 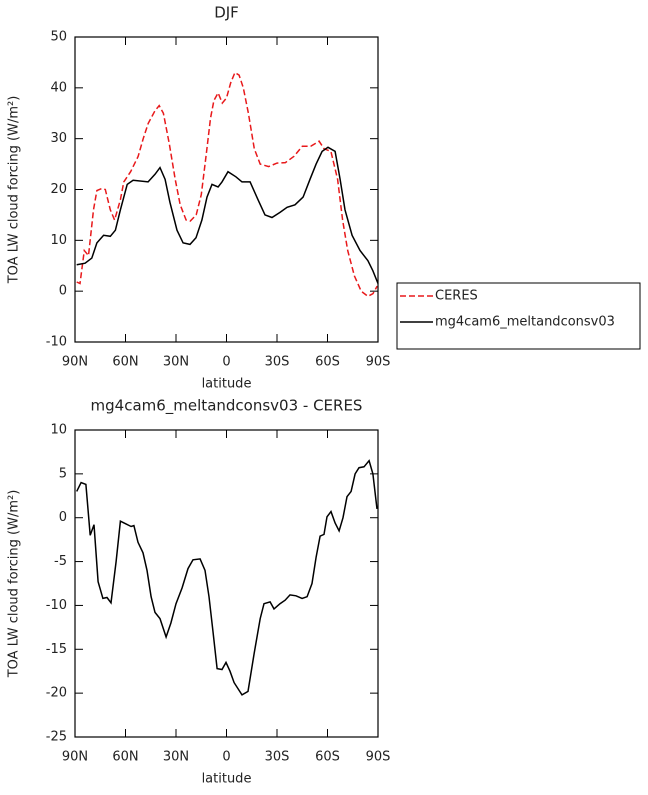 I want to click on chart-title: mg4cam6_meltandconsv03 - CERES, so click(x=227, y=406).